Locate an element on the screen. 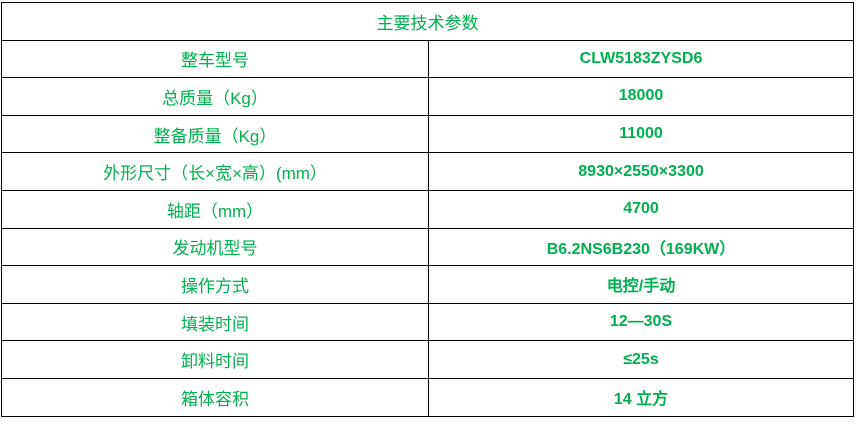 Image resolution: width=856 pixels, height=425 pixels. spec-label: 卸料时间 is located at coordinates (215, 359).